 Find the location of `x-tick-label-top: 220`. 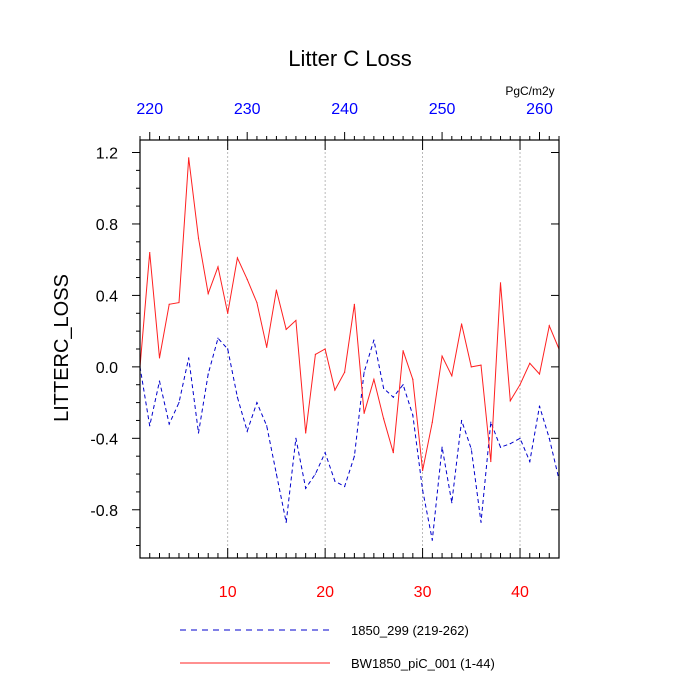

x-tick-label-top: 220 is located at coordinates (149, 109).